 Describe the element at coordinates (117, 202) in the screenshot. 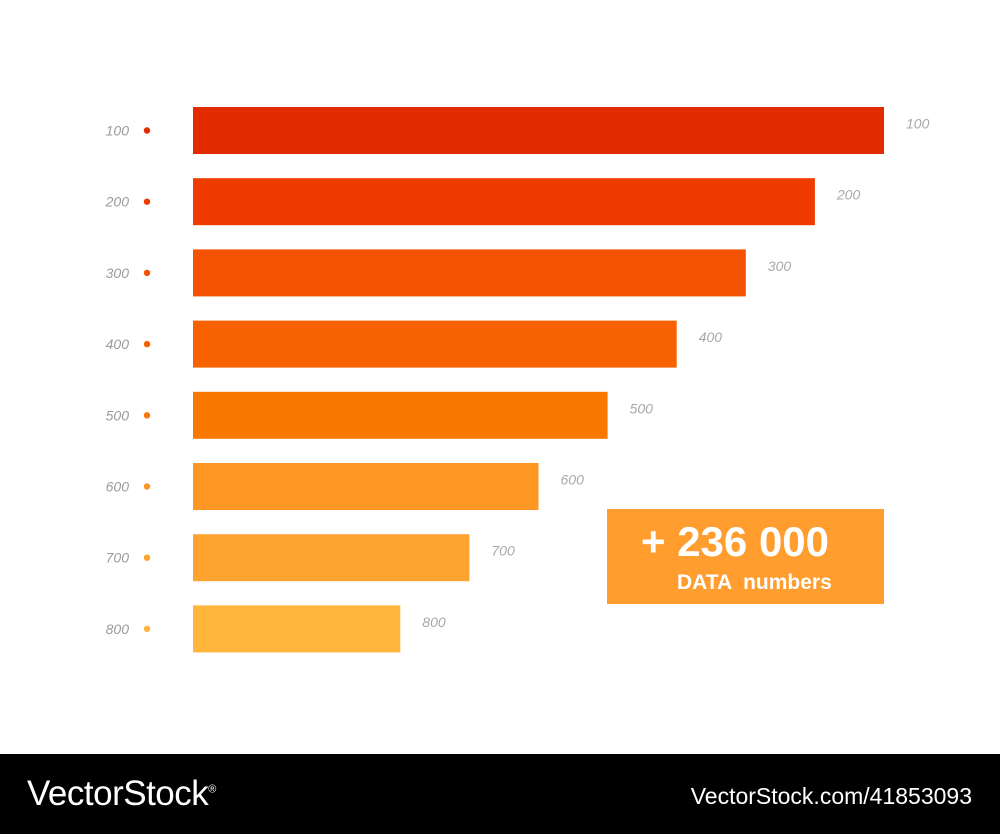

I see `tick-label: 200` at that location.